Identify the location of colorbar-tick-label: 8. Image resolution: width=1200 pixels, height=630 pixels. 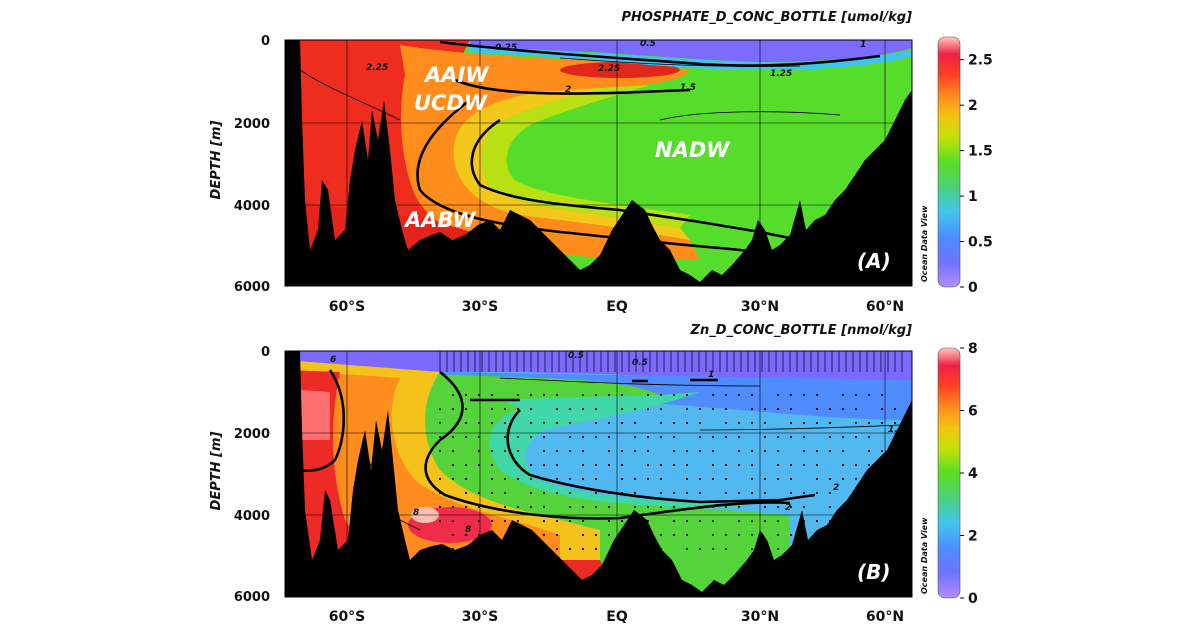
(973, 349).